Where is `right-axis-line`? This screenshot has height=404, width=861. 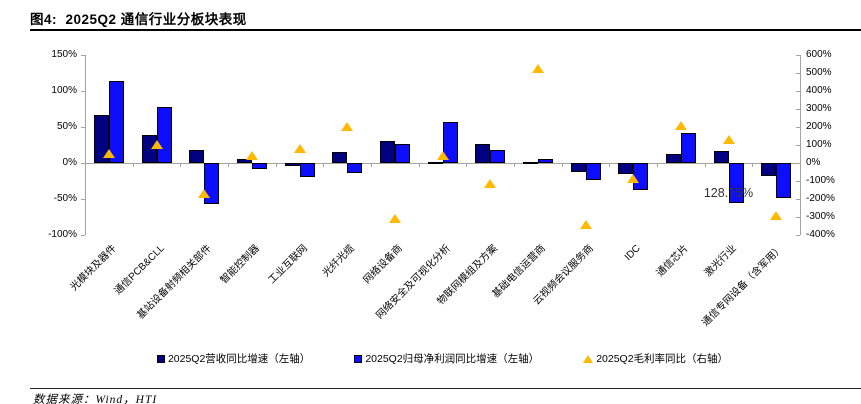
right-axis-line is located at coordinates (800, 145).